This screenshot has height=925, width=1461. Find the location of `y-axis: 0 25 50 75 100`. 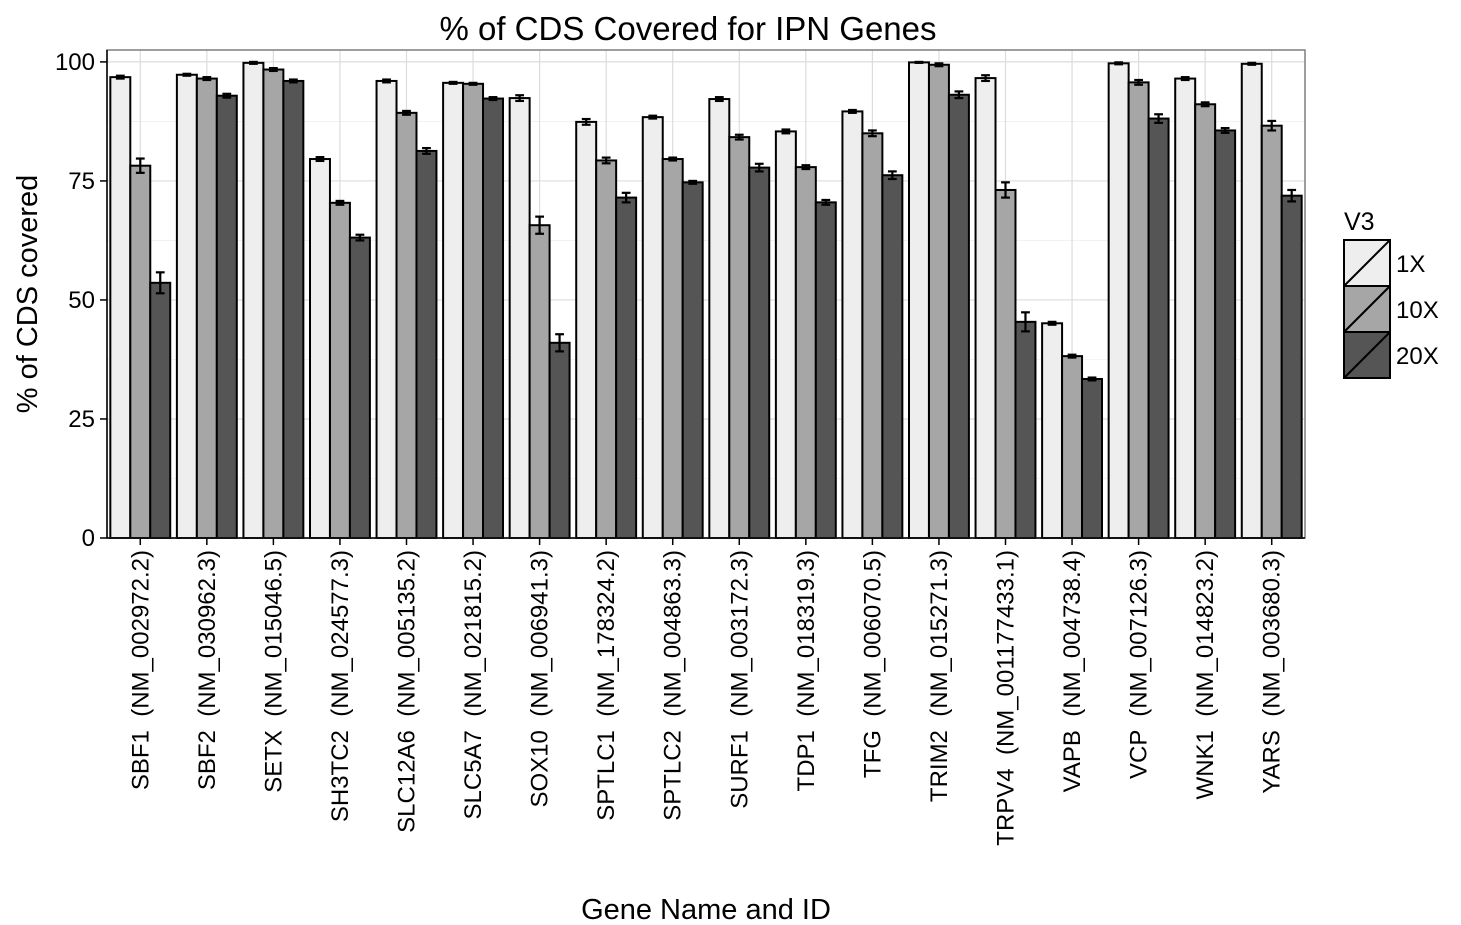

y-axis: 0 25 50 75 100 is located at coordinates (81, 300).